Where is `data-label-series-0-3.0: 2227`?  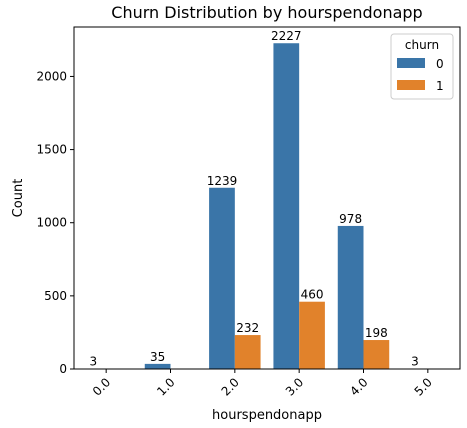
data-label-series-0-3.0: 2227 is located at coordinates (286, 36).